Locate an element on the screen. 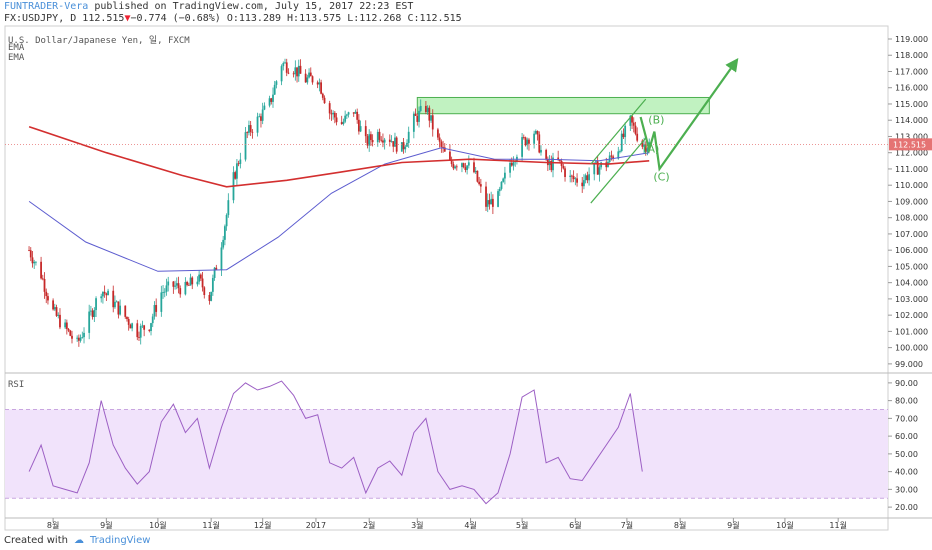 Image resolution: width=932 pixels, height=550 pixels. ema-label-2: EMA is located at coordinates (16, 58).